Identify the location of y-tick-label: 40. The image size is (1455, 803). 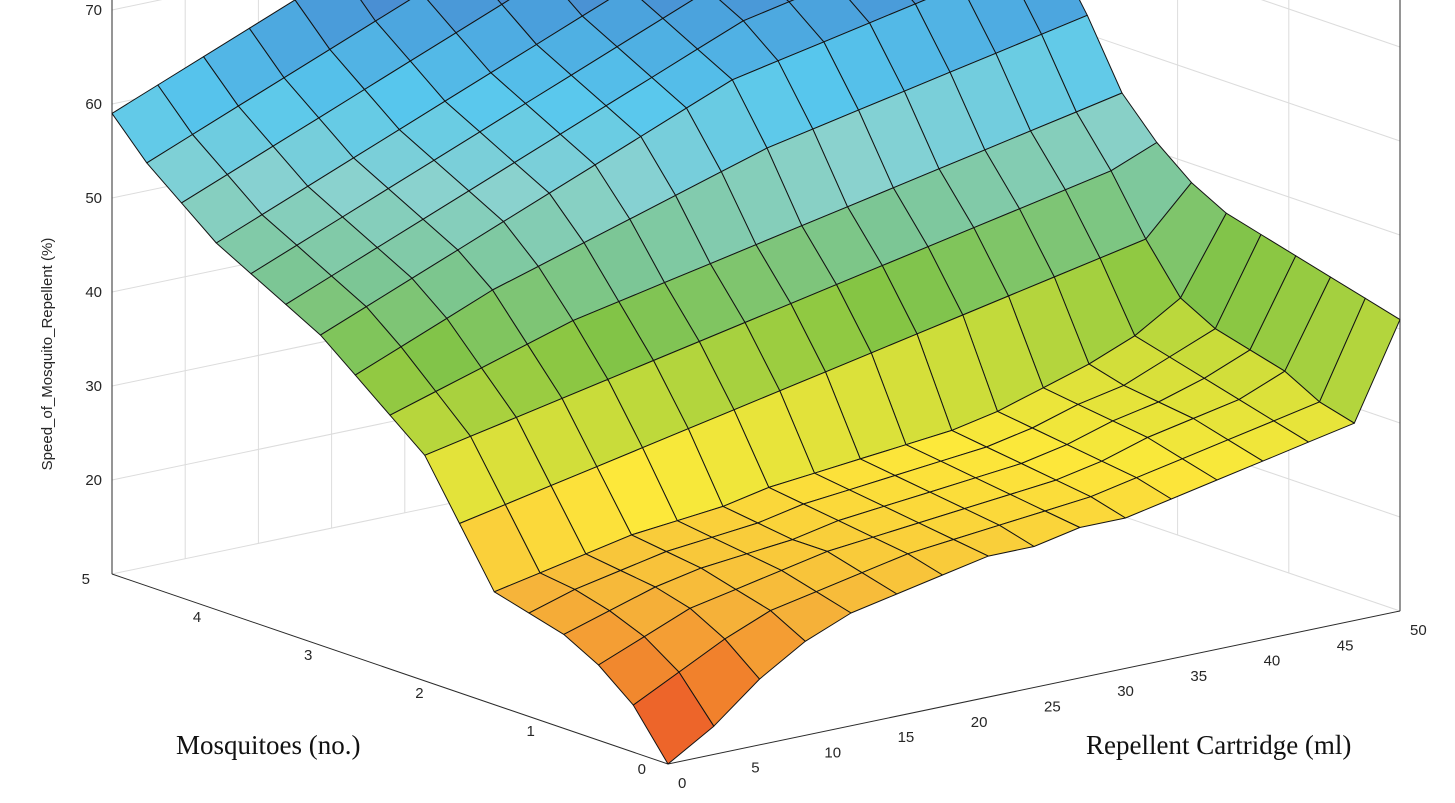
(1272, 661).